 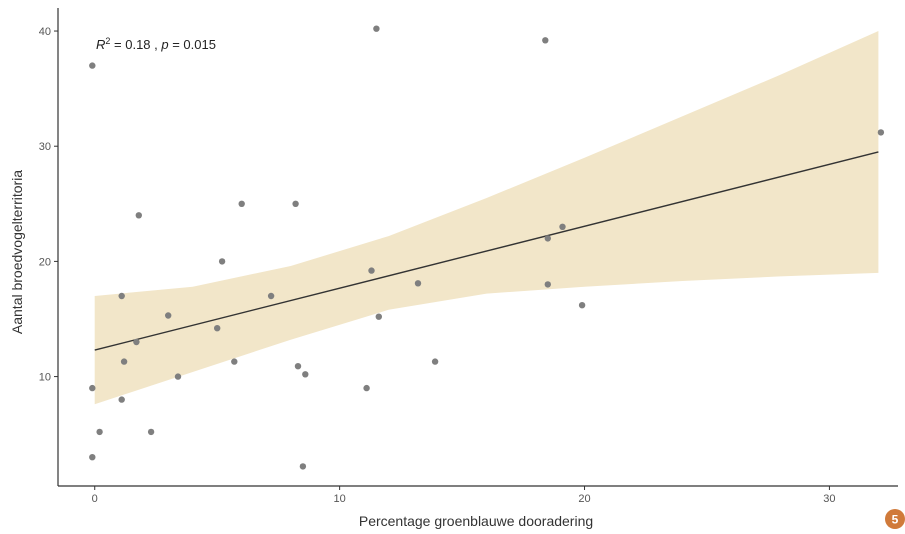 I want to click on x-axis-title: Percentage groenblauwe dooradering, so click(x=476, y=521).